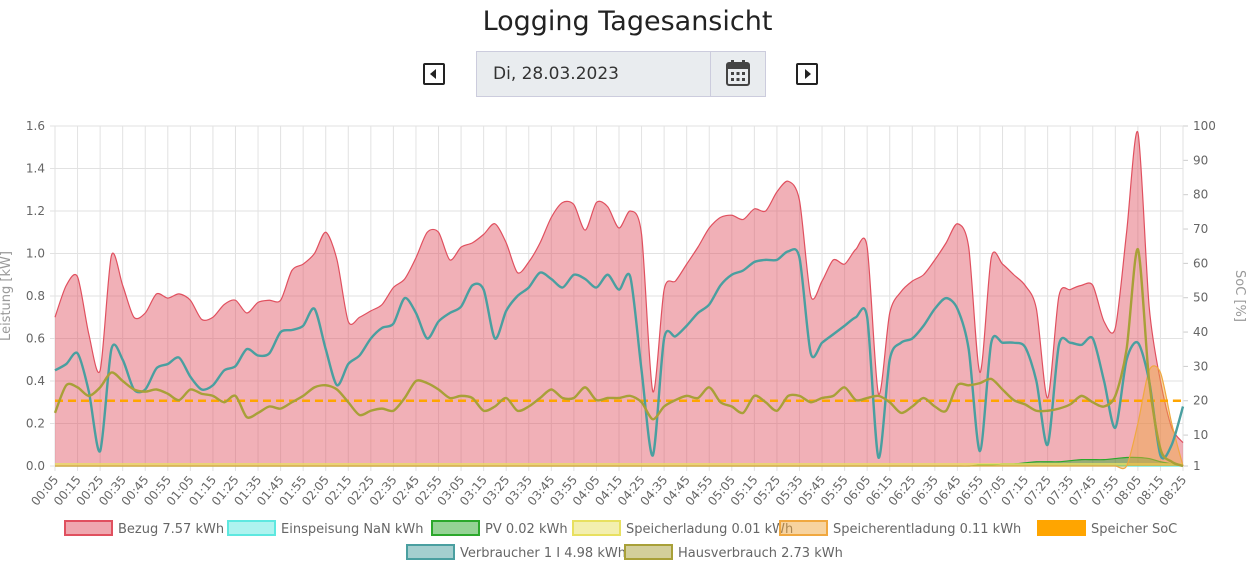 The height and width of the screenshot is (587, 1255). I want to click on x-tick-label: 01:35, so click(247, 490).